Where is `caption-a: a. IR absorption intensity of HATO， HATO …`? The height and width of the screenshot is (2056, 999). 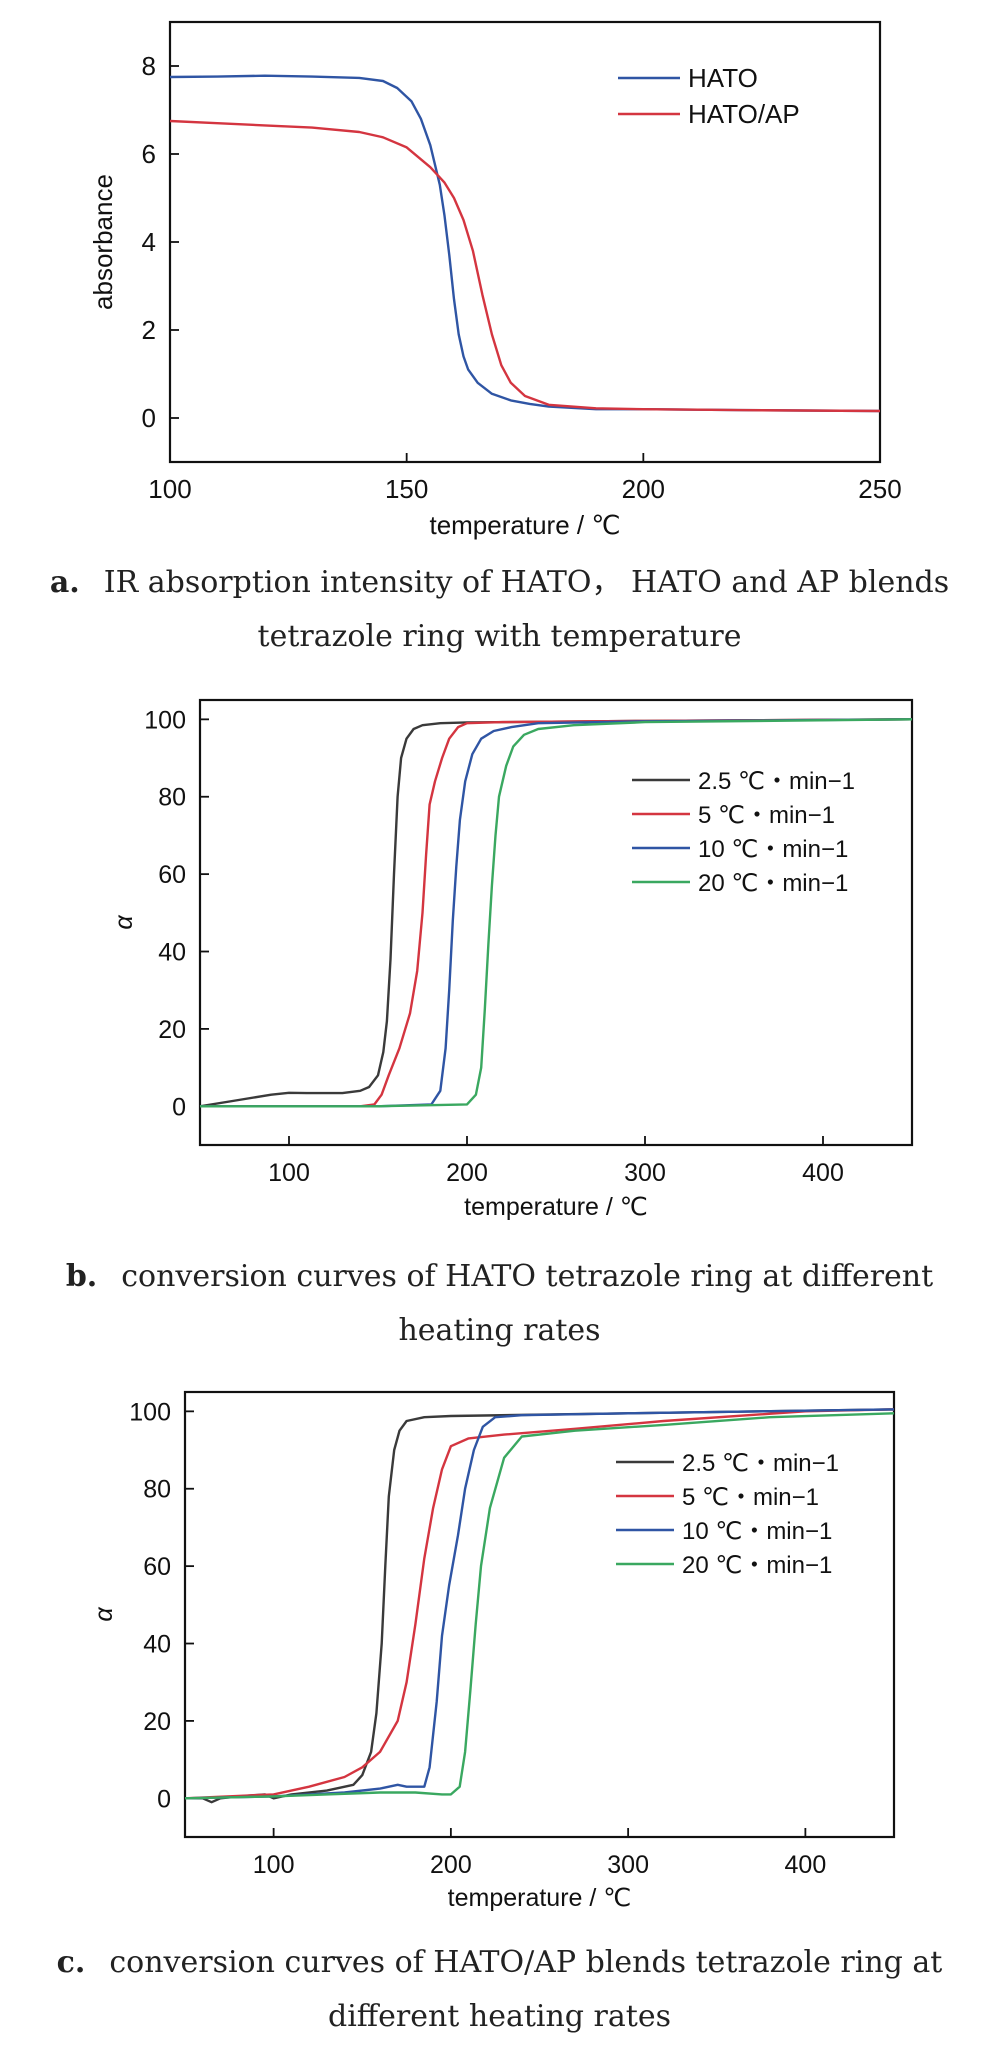 caption-a: a. IR absorption intensity of HATO， HATO … is located at coordinates (499, 610).